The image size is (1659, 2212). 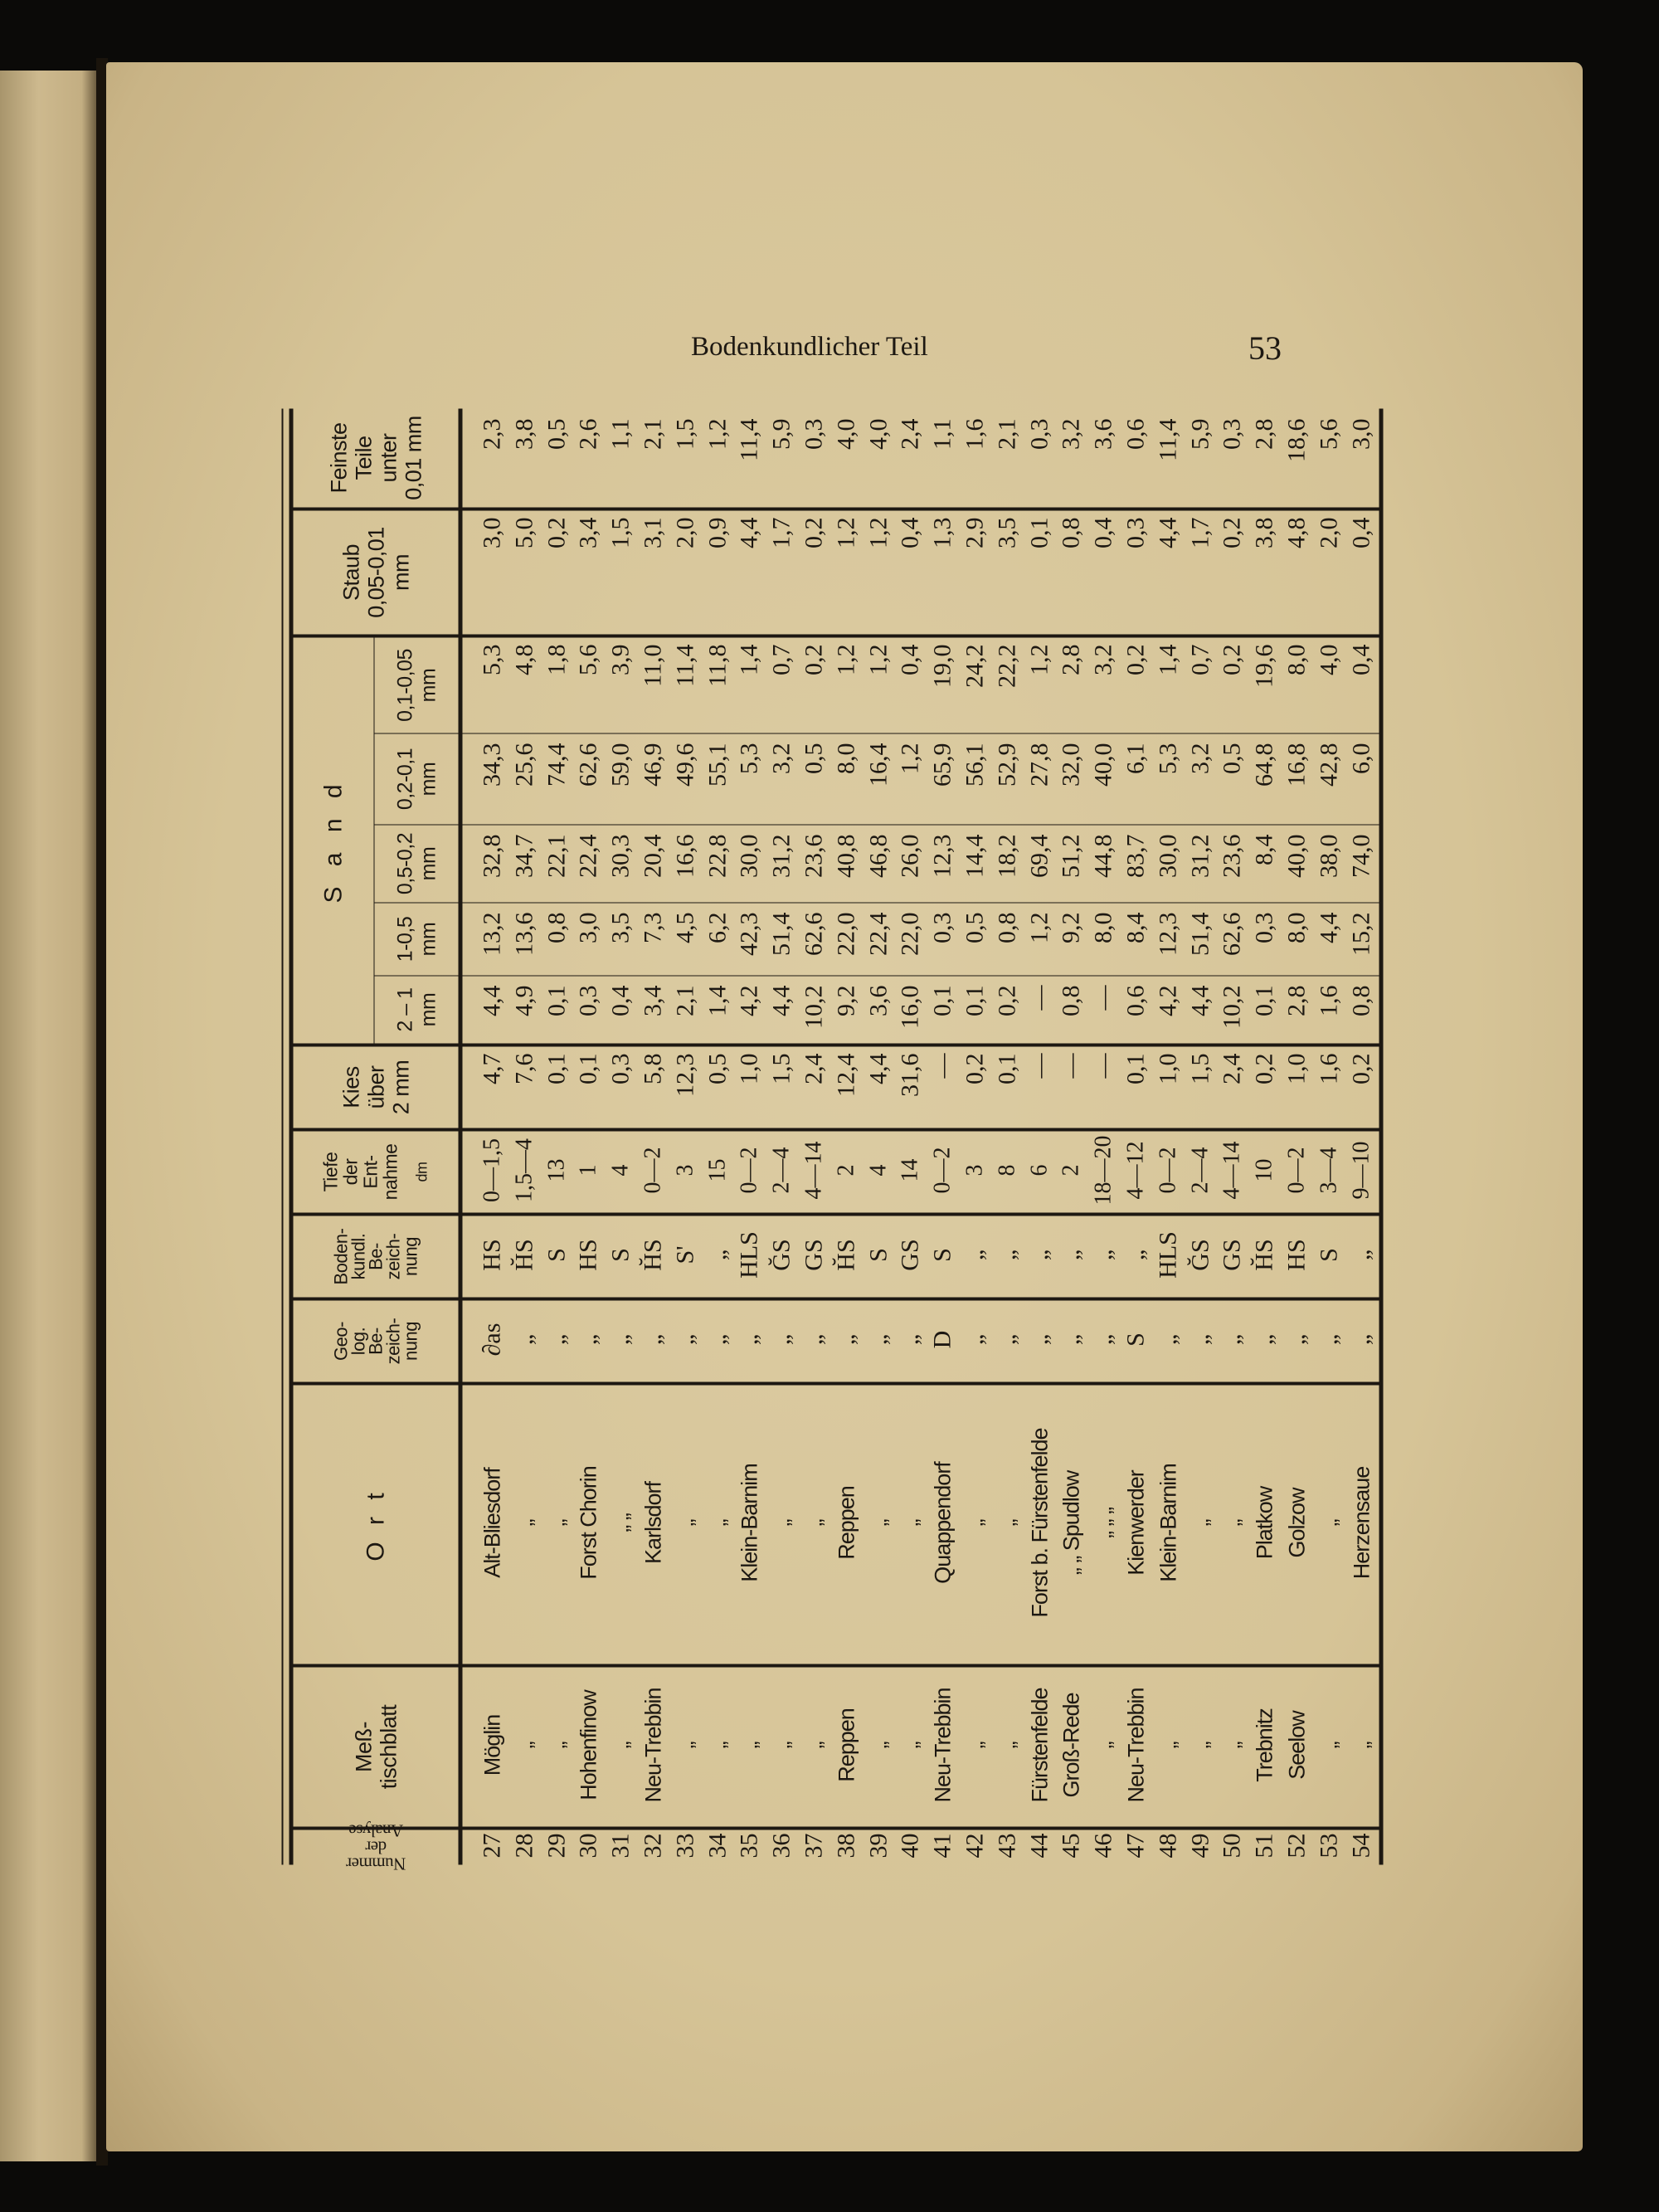 What do you see at coordinates (942, 1001) in the screenshot?
I see `cell-sand-2-1: 0,1` at bounding box center [942, 1001].